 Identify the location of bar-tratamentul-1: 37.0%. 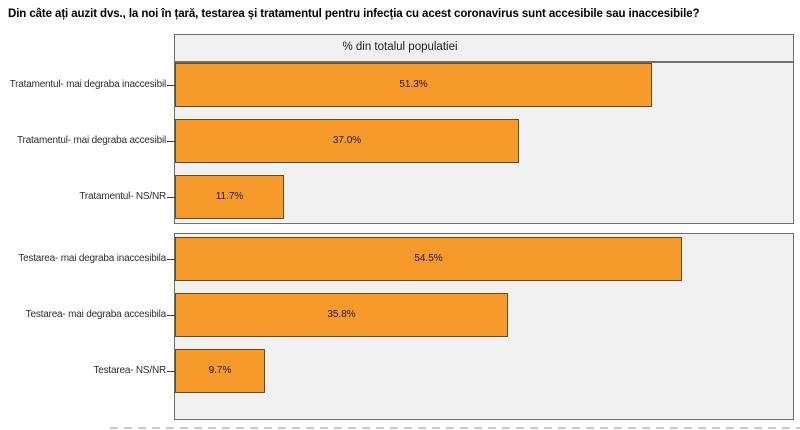
(347, 141).